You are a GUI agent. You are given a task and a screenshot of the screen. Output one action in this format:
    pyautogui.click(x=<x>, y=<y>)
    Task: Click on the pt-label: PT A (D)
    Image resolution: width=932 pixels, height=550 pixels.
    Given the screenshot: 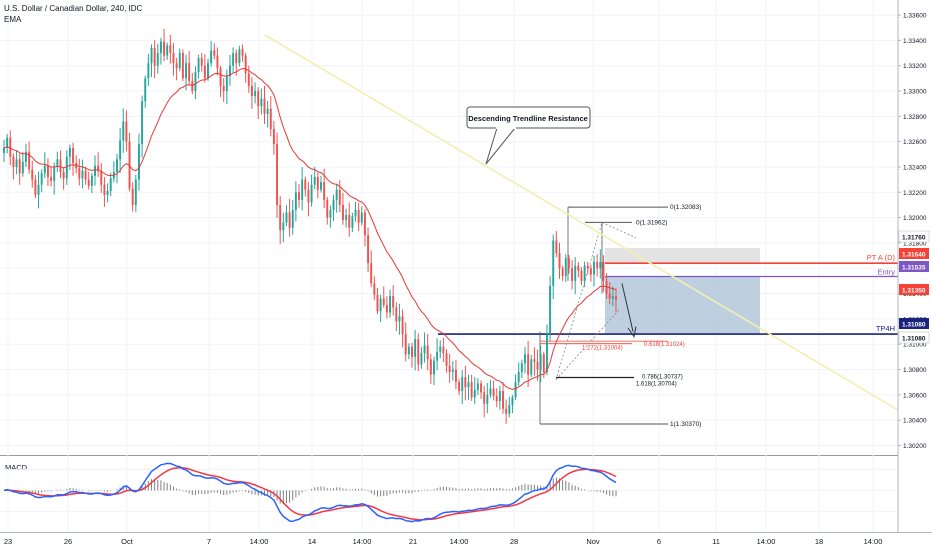 What is the action you would take?
    pyautogui.click(x=881, y=257)
    